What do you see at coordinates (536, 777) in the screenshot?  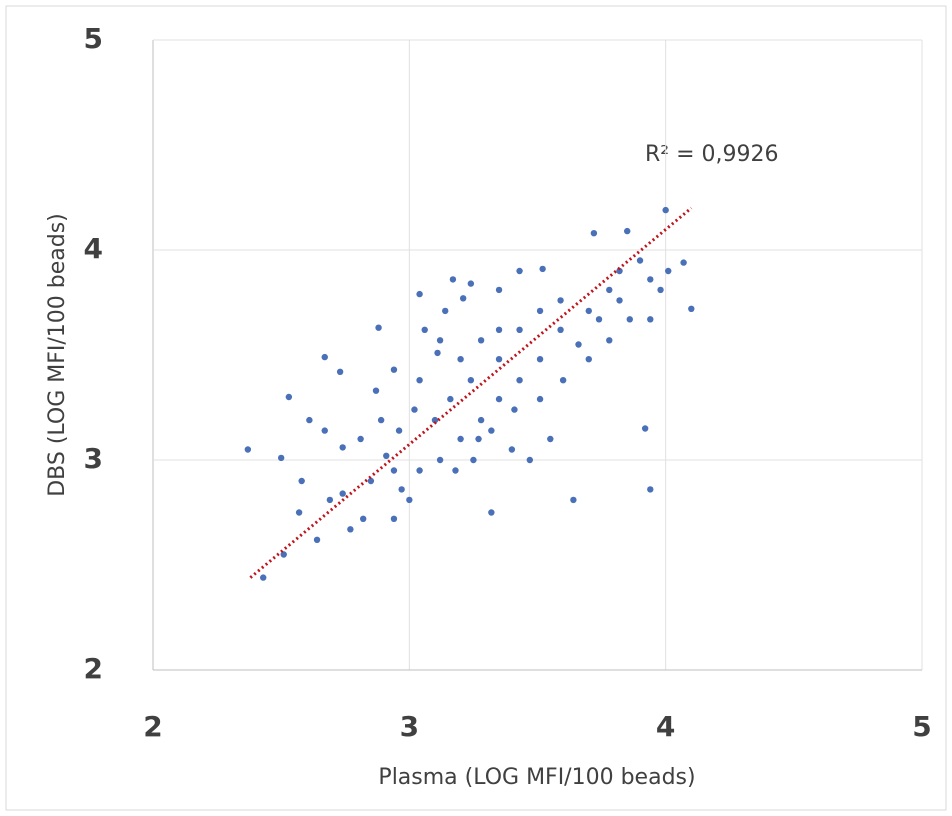 I see `x-axis-title: Plasma (LOG MFI/100 beads)` at bounding box center [536, 777].